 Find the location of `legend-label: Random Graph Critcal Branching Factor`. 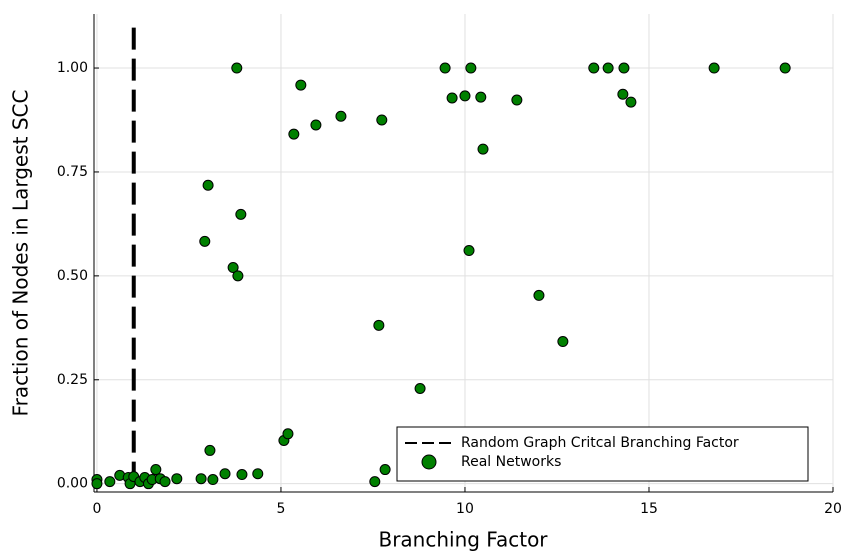

legend-label: Random Graph Critcal Branching Factor is located at coordinates (600, 443).